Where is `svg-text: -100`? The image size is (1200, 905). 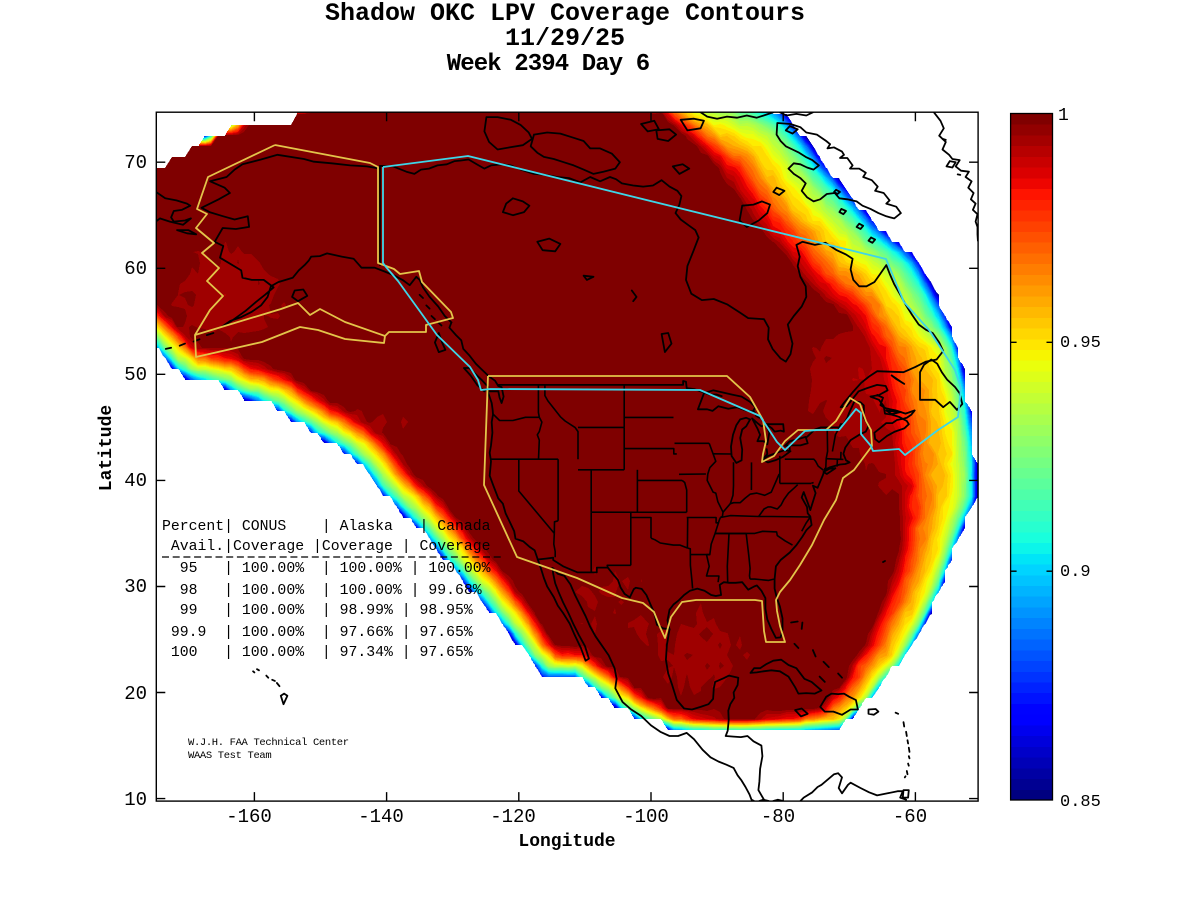 svg-text: -100 is located at coordinates (646, 817).